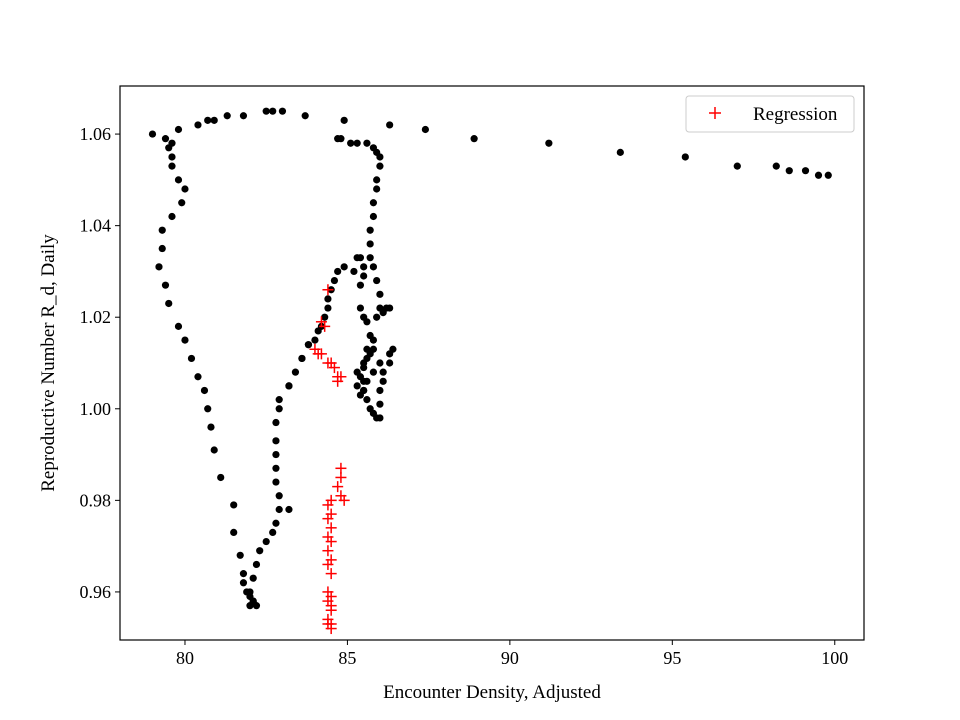 This screenshot has height=720, width=960. I want to click on legend-box, so click(770, 114).